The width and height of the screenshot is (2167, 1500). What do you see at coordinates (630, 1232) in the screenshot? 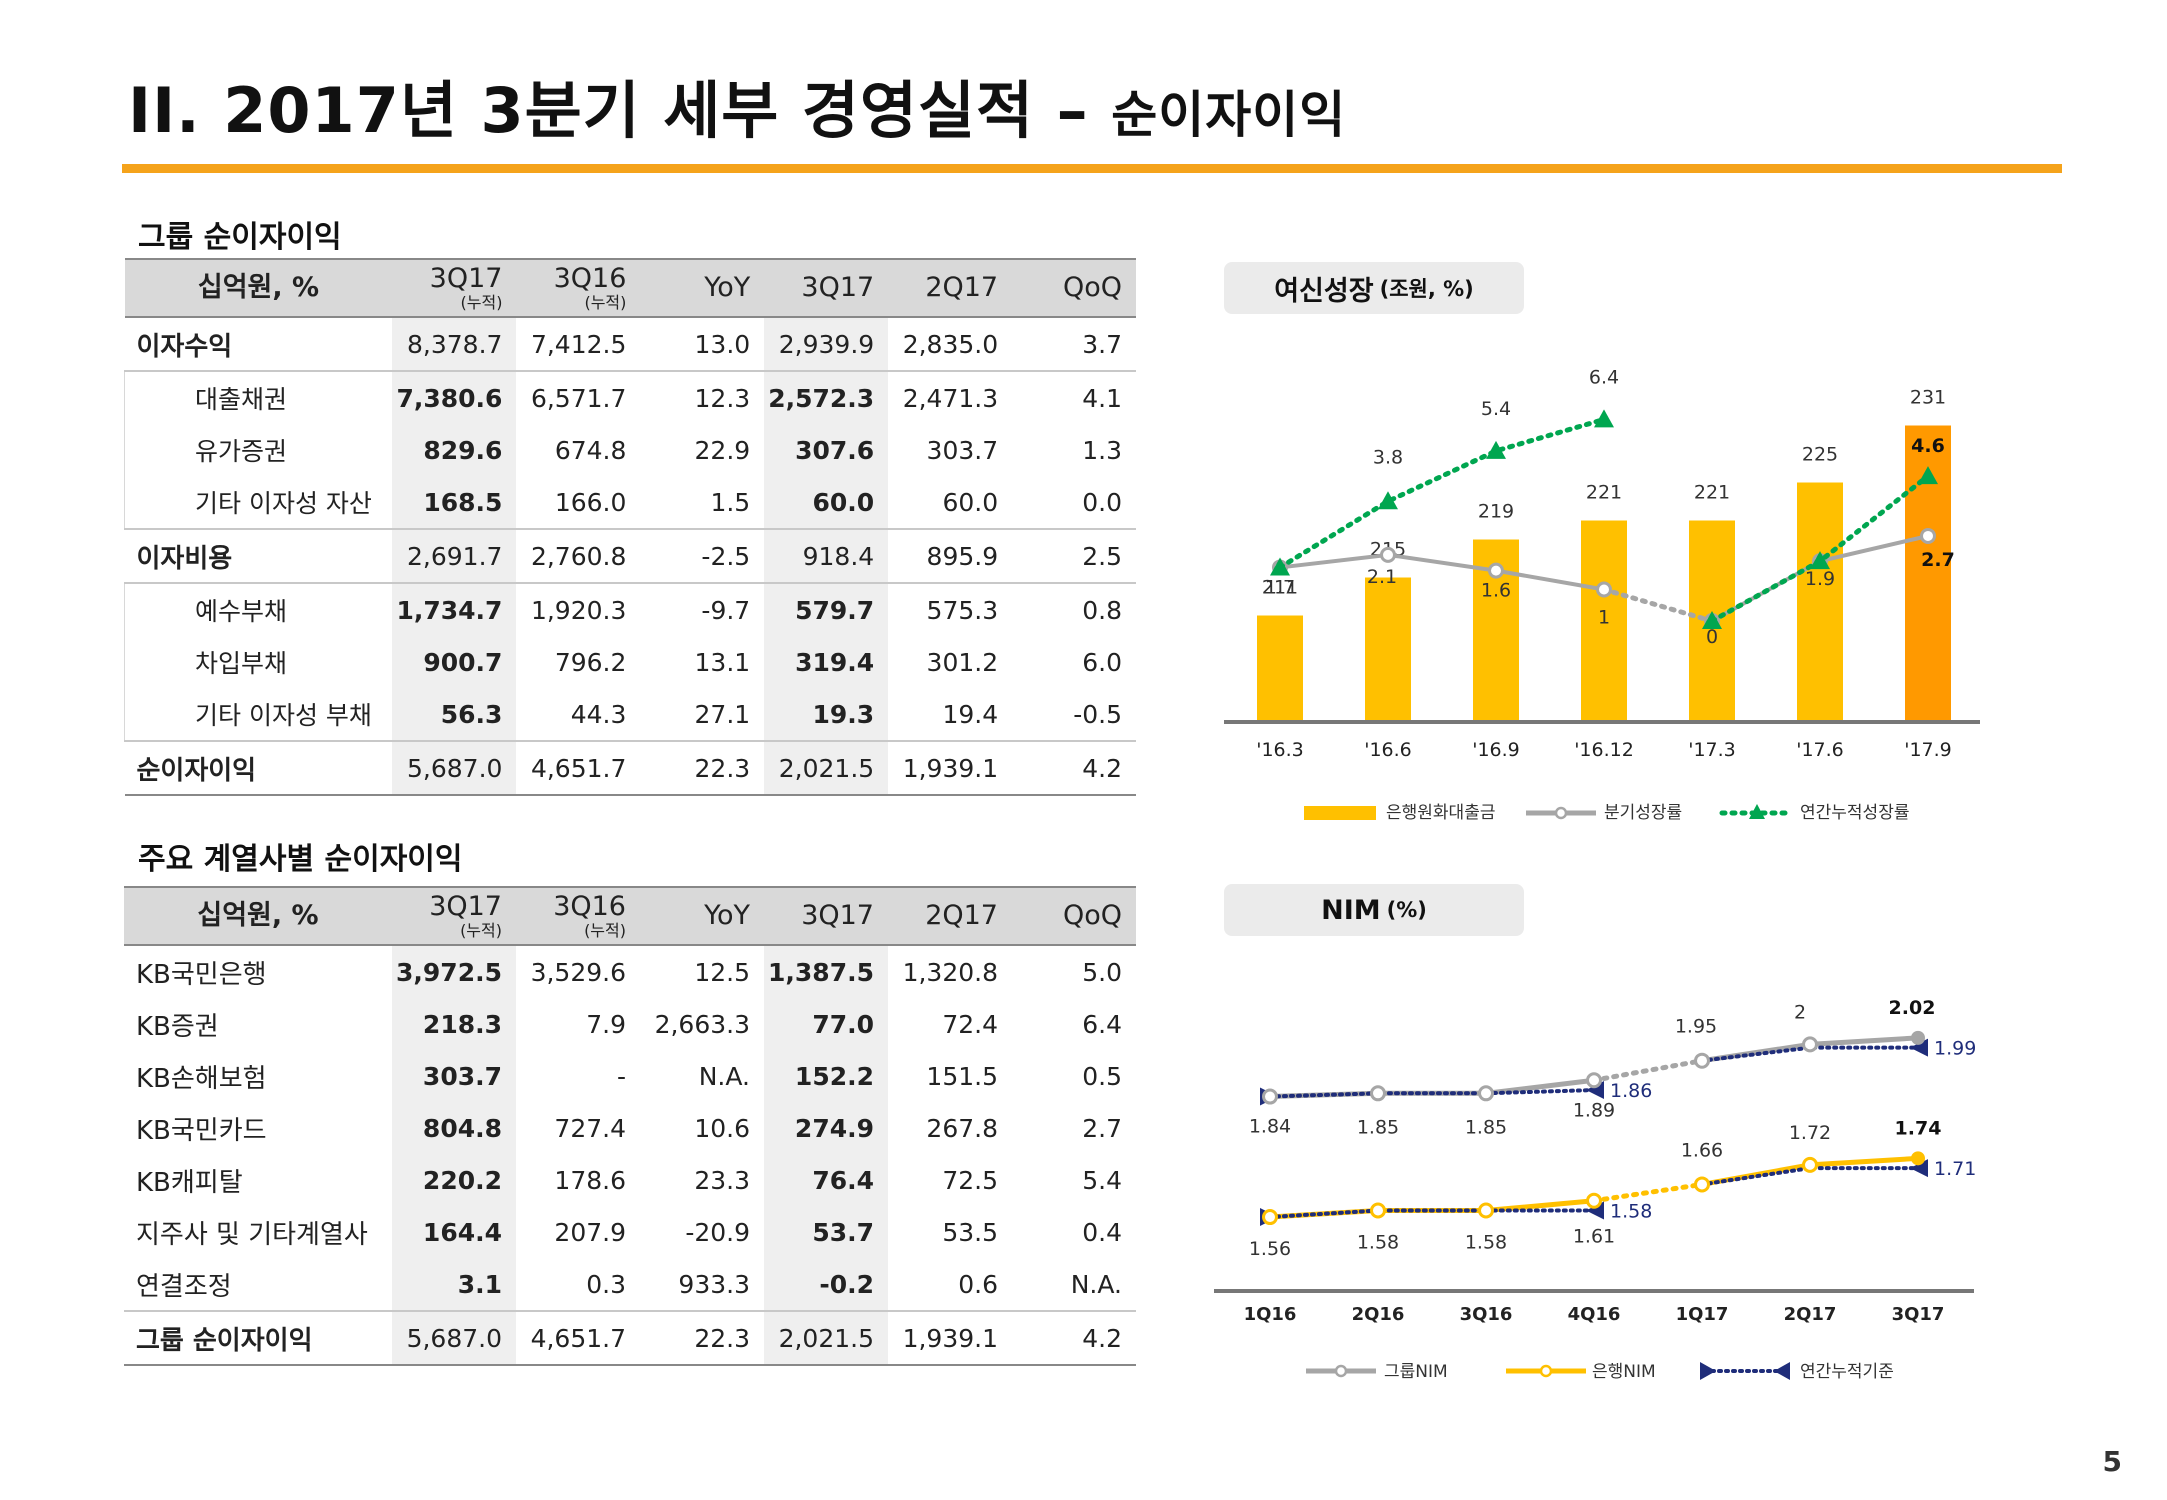
I see `table-row: 지주사 및 기타계열사 164.4 207.9 -20.9 53.7 53.5 0.4` at bounding box center [630, 1232].